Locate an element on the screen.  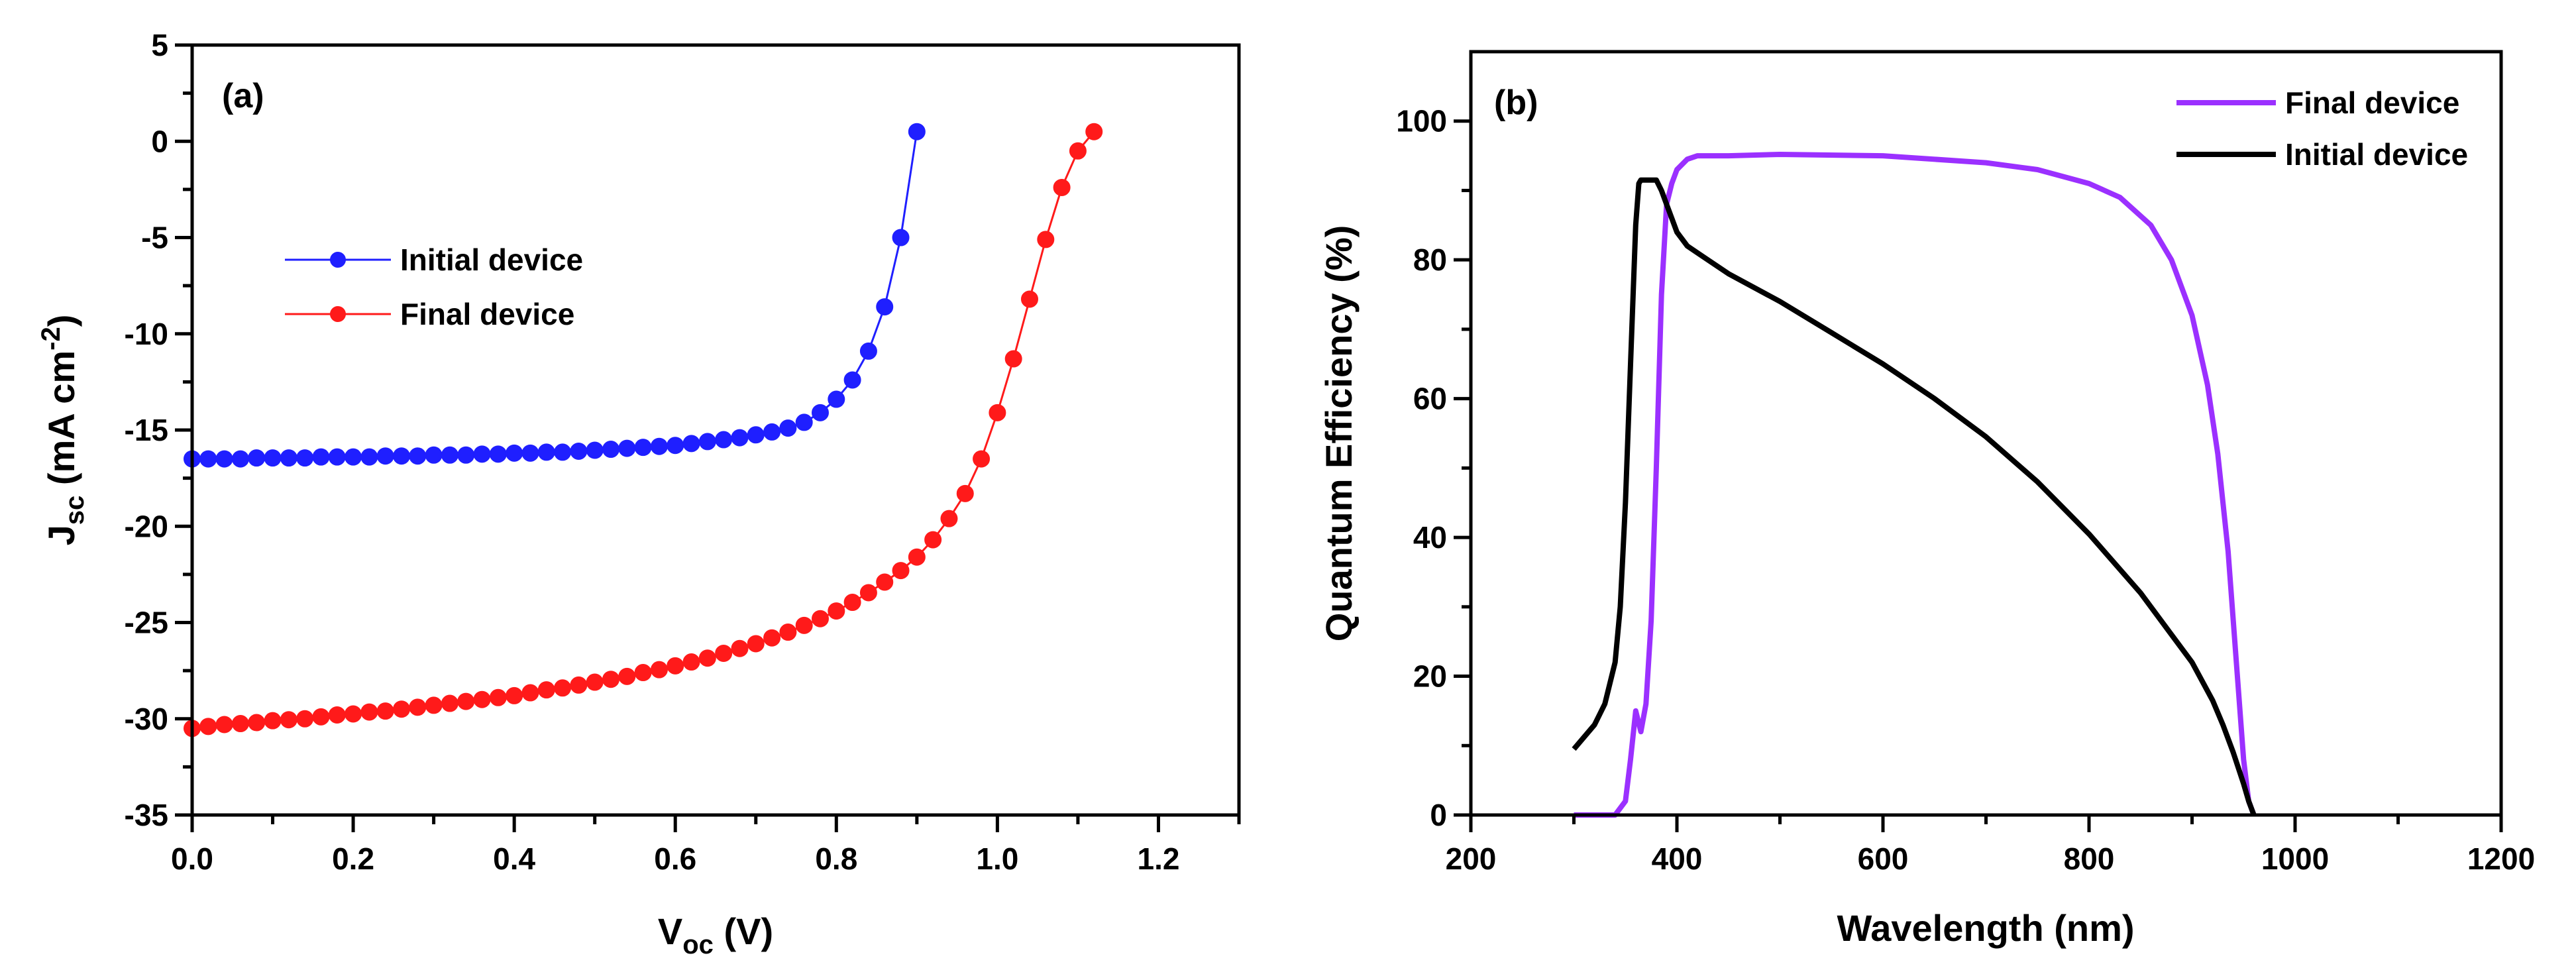
panel-b-legend: Final device Initial device is located at coordinates (2322, 128).